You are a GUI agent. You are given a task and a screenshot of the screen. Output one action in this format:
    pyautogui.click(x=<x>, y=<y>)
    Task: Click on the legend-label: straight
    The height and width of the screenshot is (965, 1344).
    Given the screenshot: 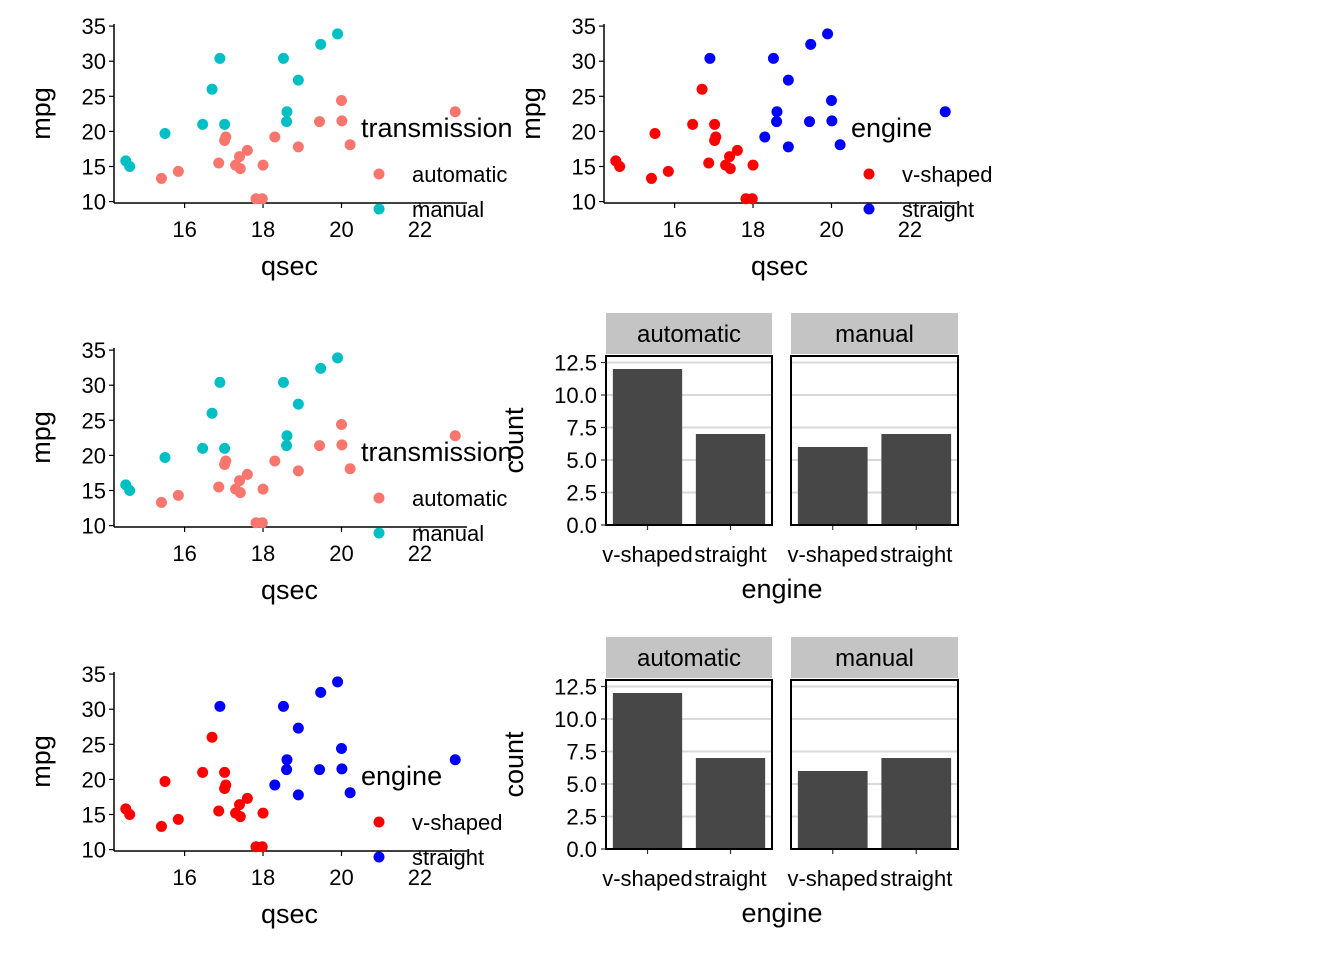 What is the action you would take?
    pyautogui.click(x=938, y=209)
    